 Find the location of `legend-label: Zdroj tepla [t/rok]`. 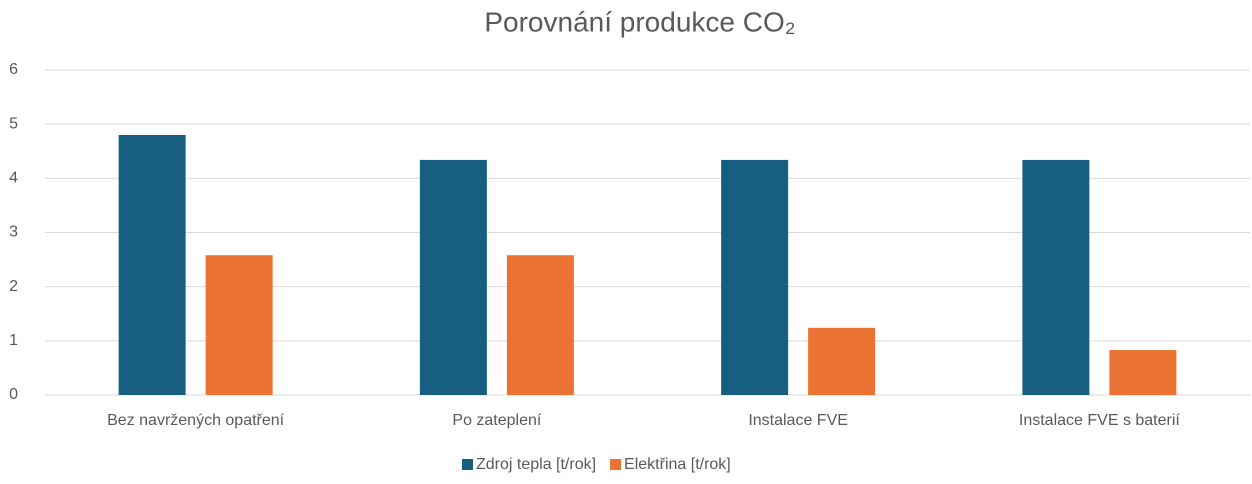

legend-label: Zdroj tepla [t/rok] is located at coordinates (536, 464).